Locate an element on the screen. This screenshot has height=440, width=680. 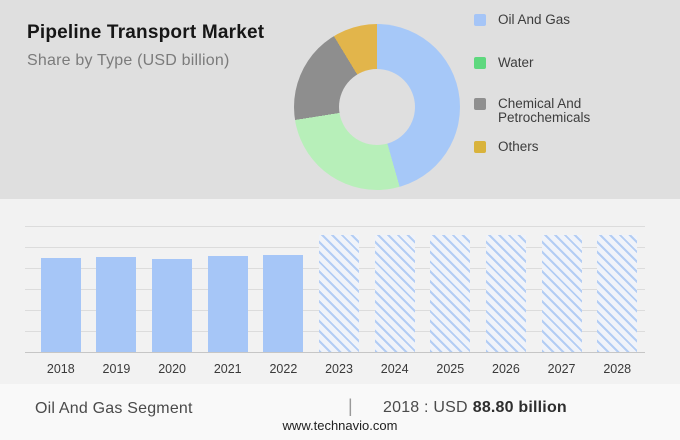
bar-2024 is located at coordinates (394, 293).